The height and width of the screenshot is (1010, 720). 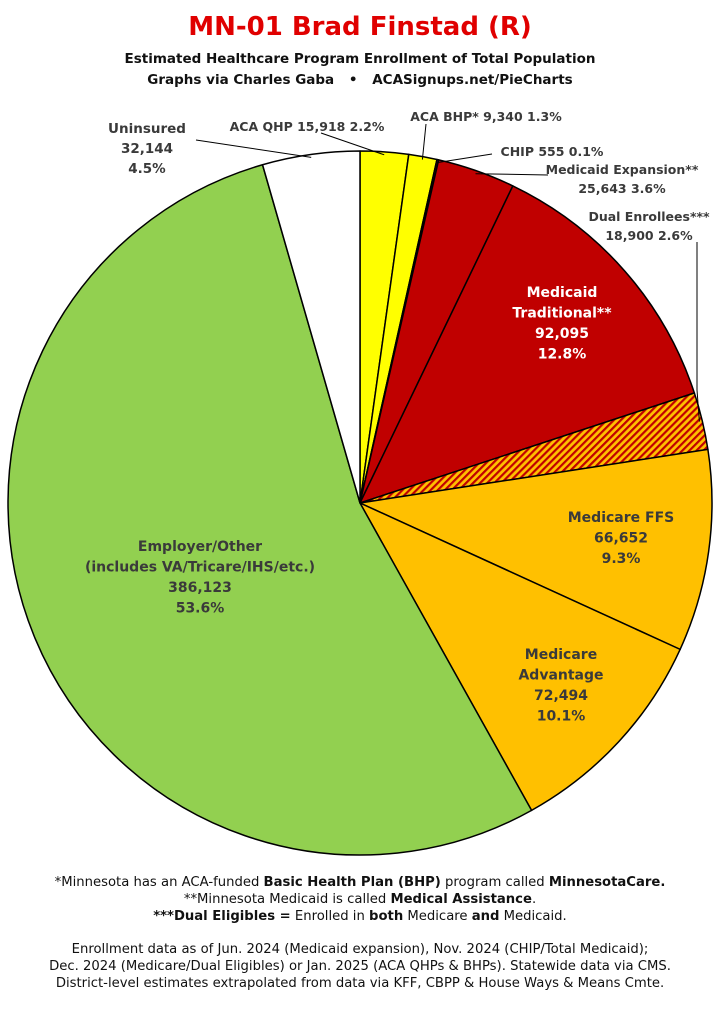 What do you see at coordinates (649, 216) in the screenshot?
I see `slice-label-line: Dual Enrollees***` at bounding box center [649, 216].